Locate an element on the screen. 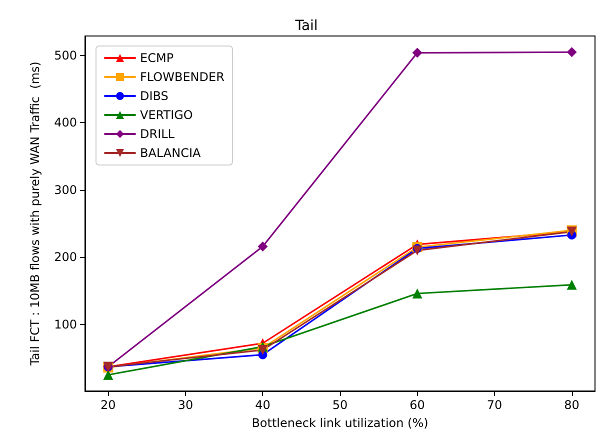 The width and height of the screenshot is (613, 447). legend-label: DIBS is located at coordinates (154, 96).